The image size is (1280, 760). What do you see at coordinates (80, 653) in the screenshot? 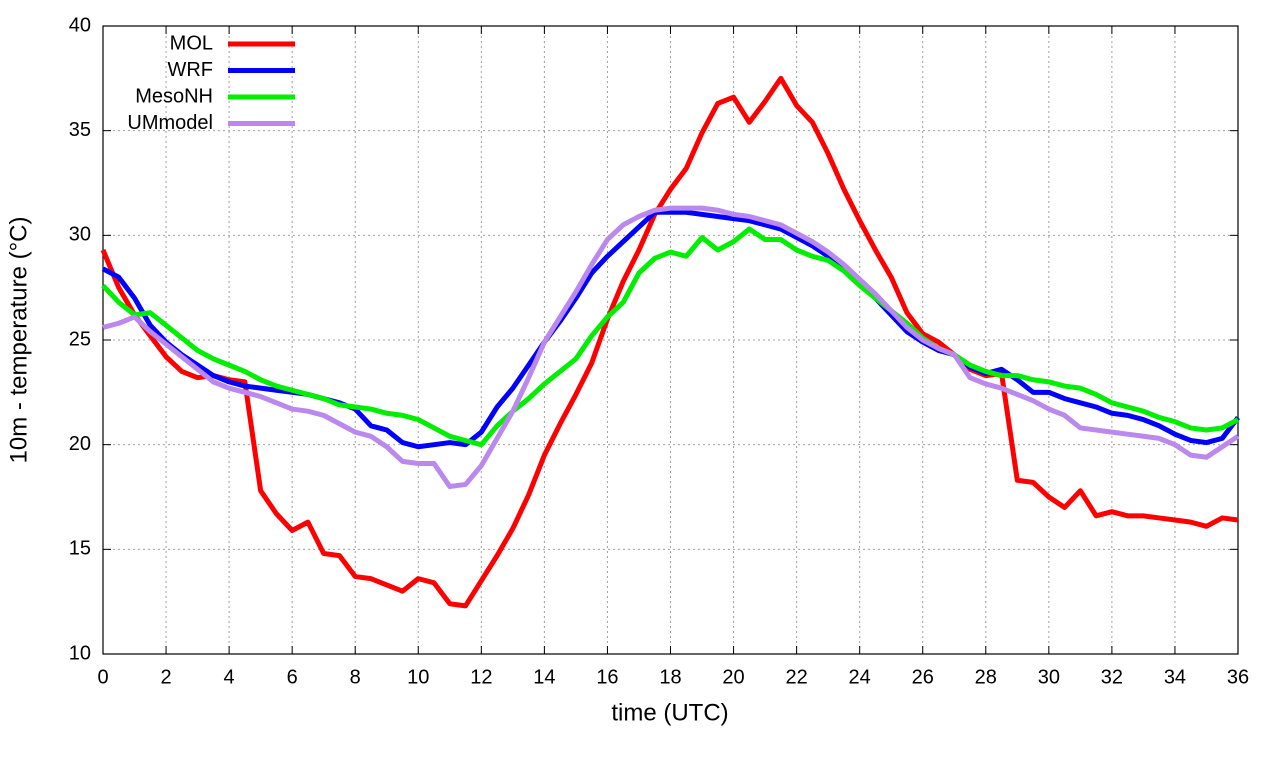
I see `y-tick-label: 10` at bounding box center [80, 653].